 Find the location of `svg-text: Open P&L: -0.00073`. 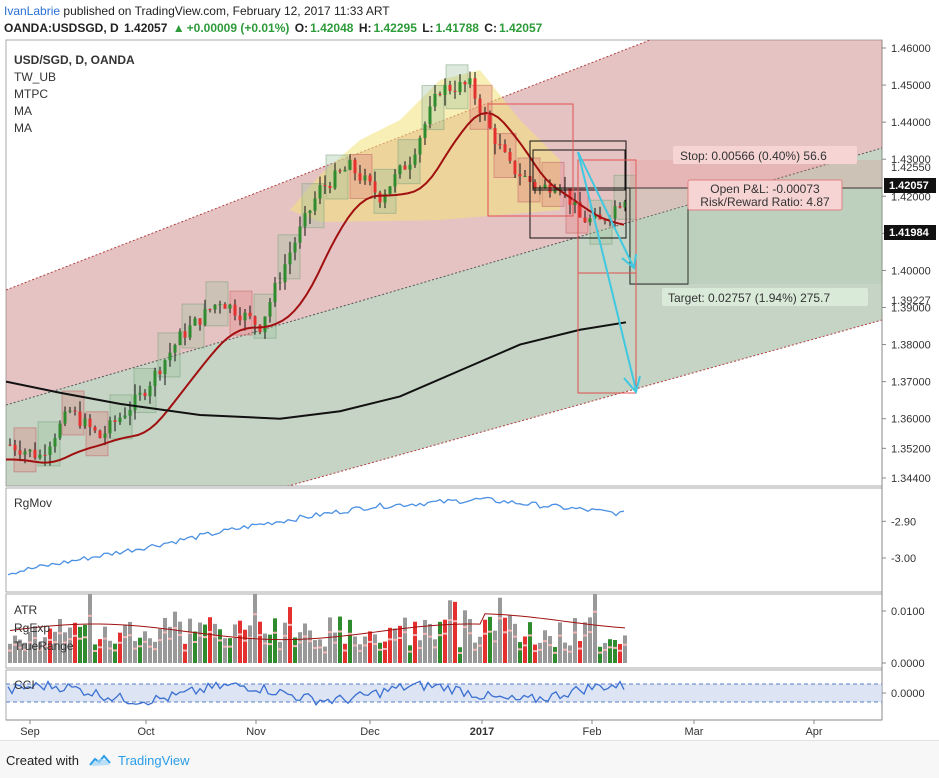

svg-text: Open P&L: -0.00073 is located at coordinates (765, 189).